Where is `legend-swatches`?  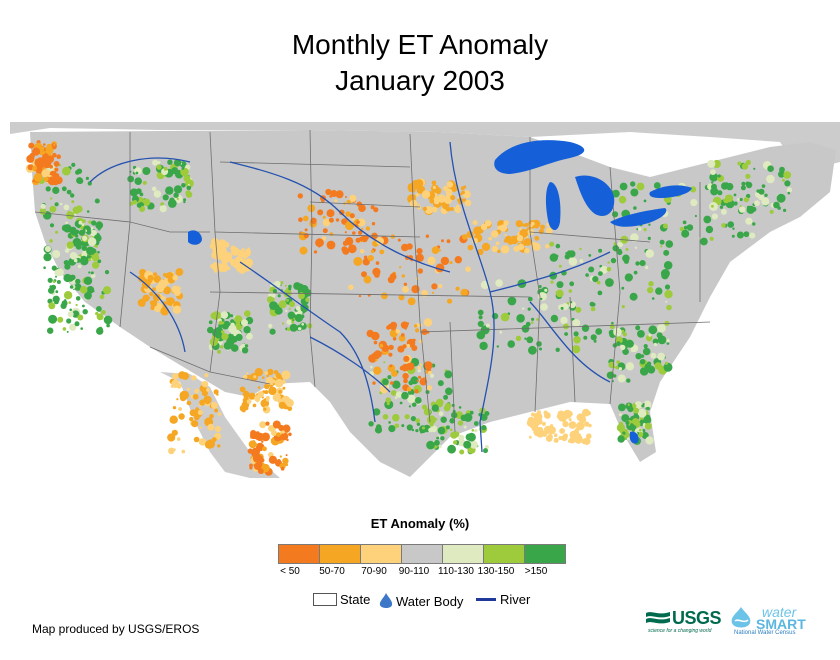
legend-swatches is located at coordinates (422, 554).